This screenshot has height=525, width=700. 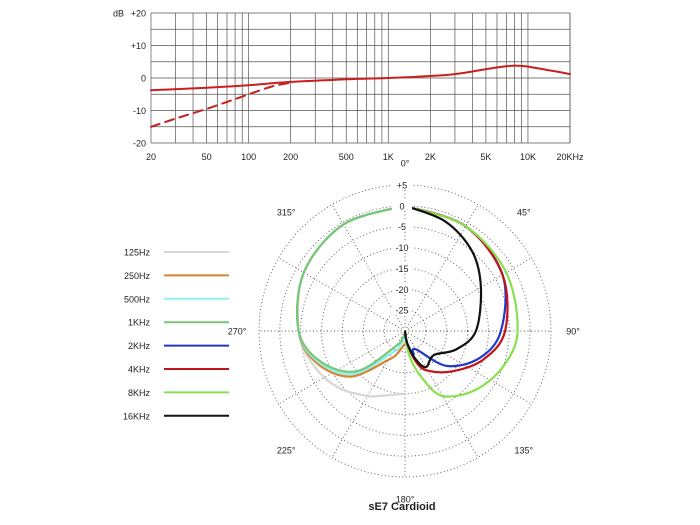 I want to click on legend-label: 8KHz, so click(x=139, y=393).